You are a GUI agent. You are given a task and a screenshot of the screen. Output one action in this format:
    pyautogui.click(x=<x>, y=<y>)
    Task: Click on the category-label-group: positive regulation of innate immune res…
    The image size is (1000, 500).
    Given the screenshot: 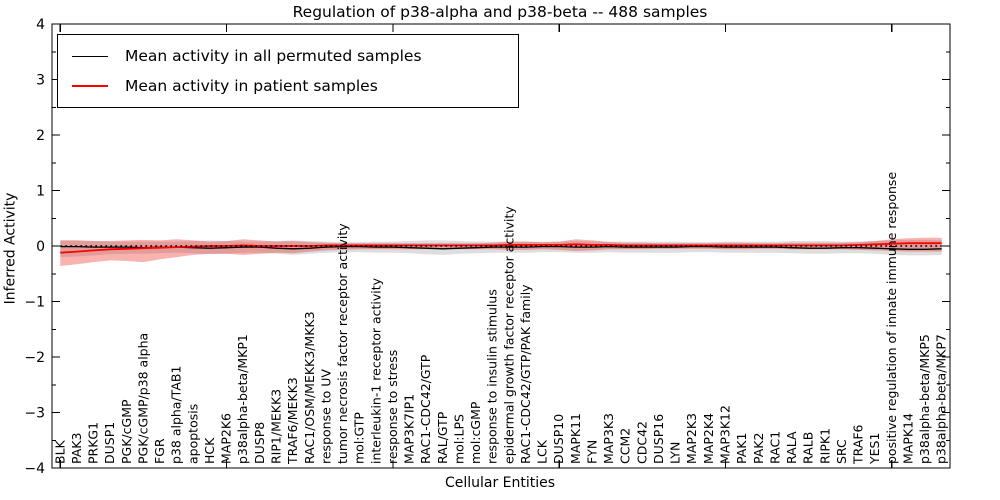 What is the action you would take?
    pyautogui.click(x=891, y=318)
    